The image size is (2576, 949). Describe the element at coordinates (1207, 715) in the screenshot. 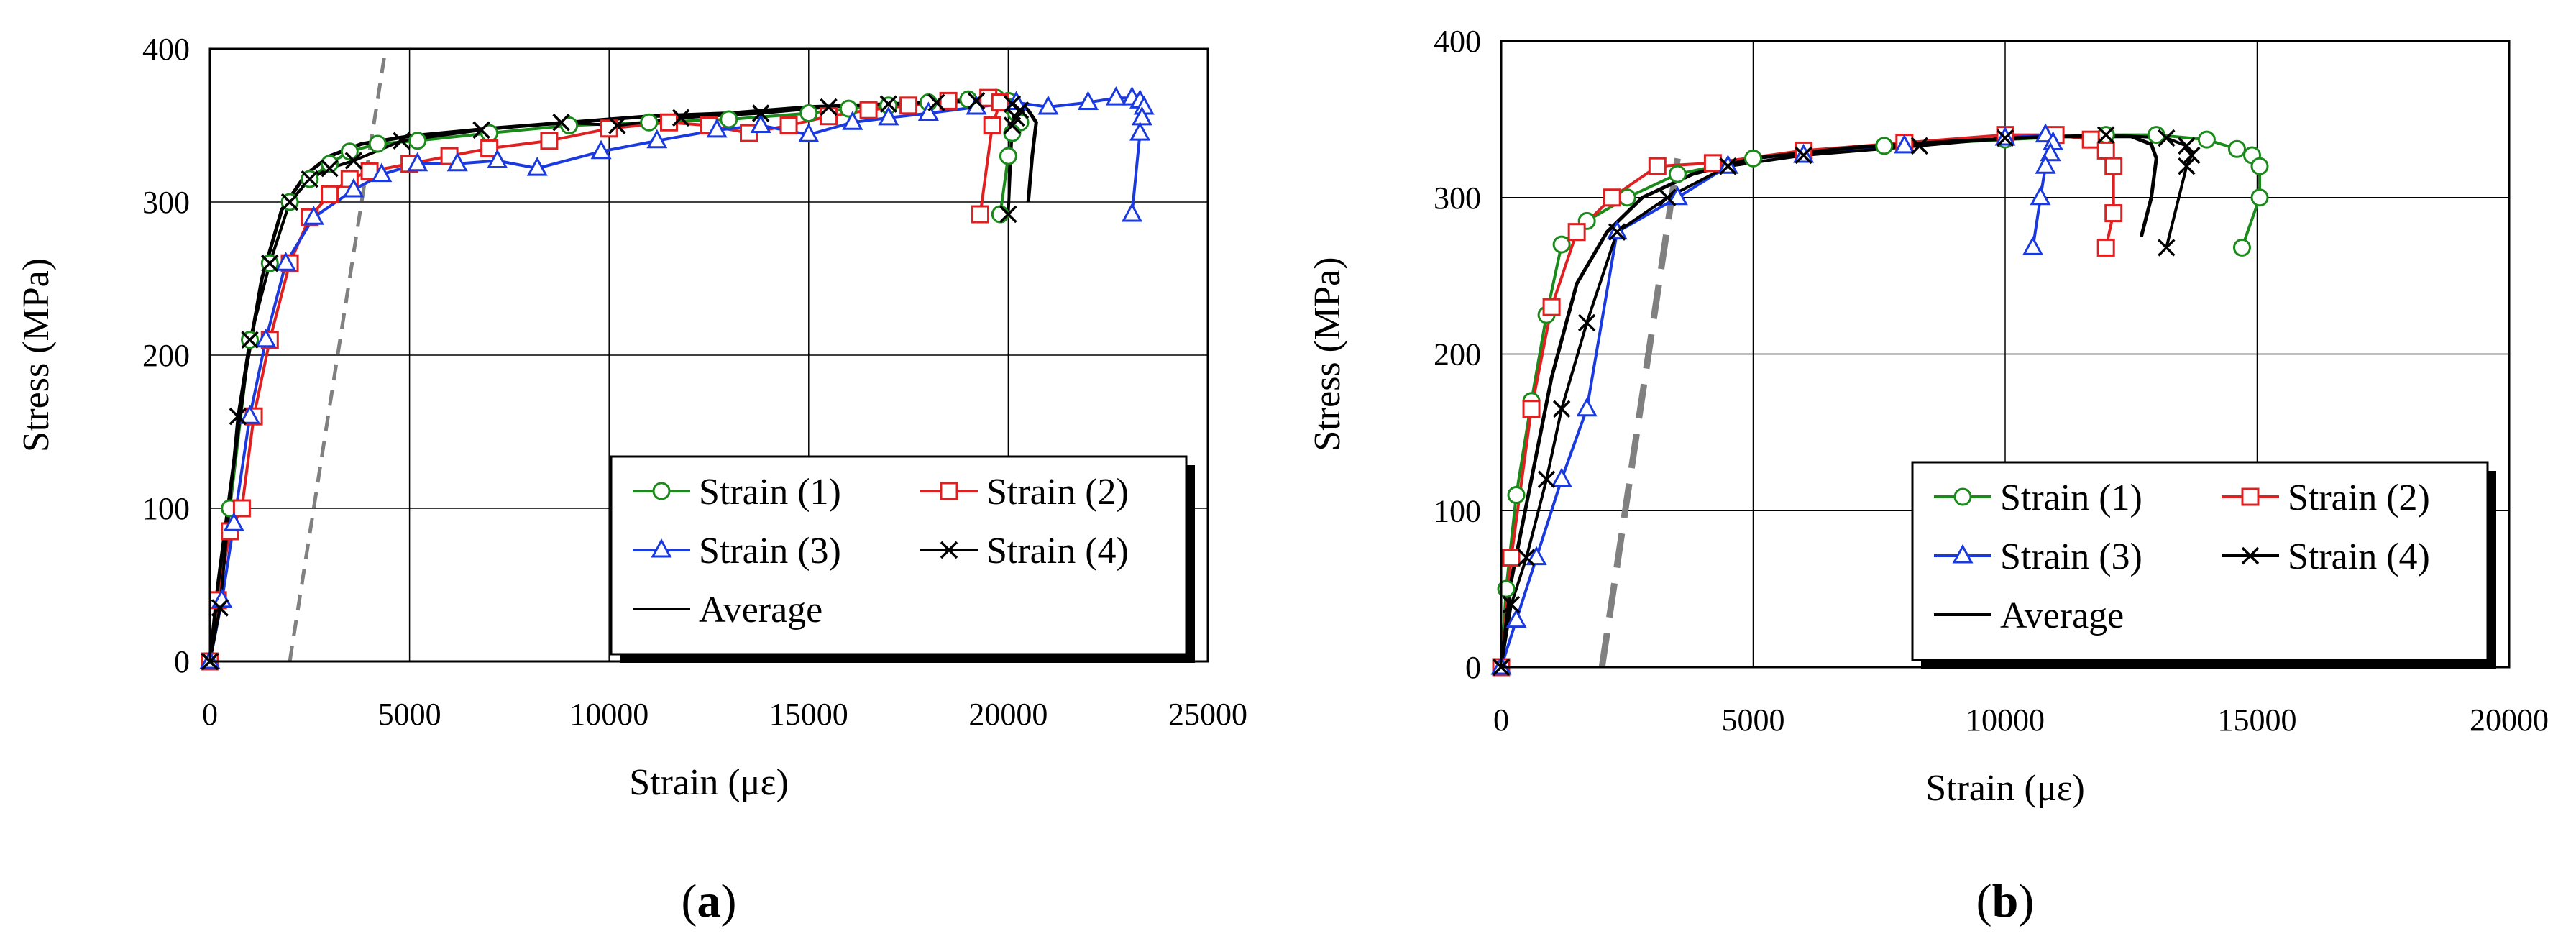

I see `x-tick-label: 25000` at that location.